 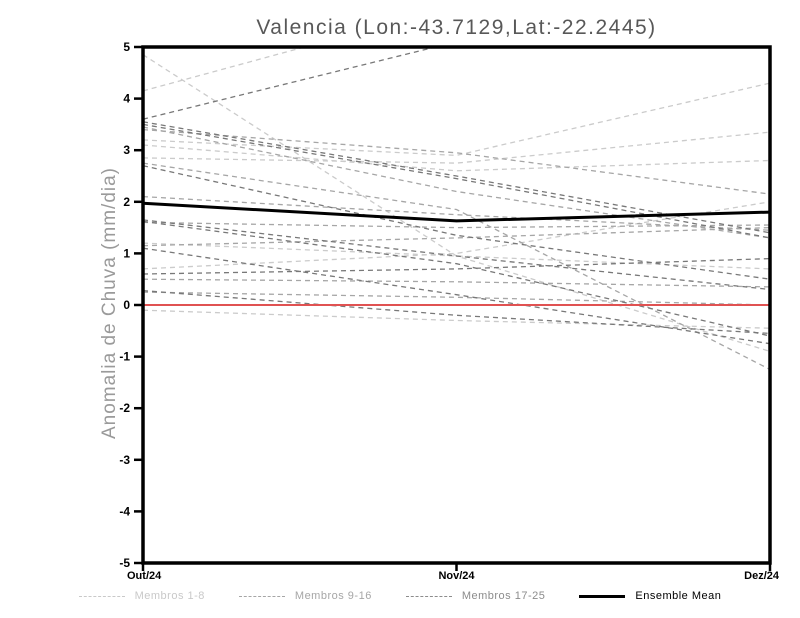 What do you see at coordinates (126, 99) in the screenshot?
I see `y-tick-label: 4` at bounding box center [126, 99].